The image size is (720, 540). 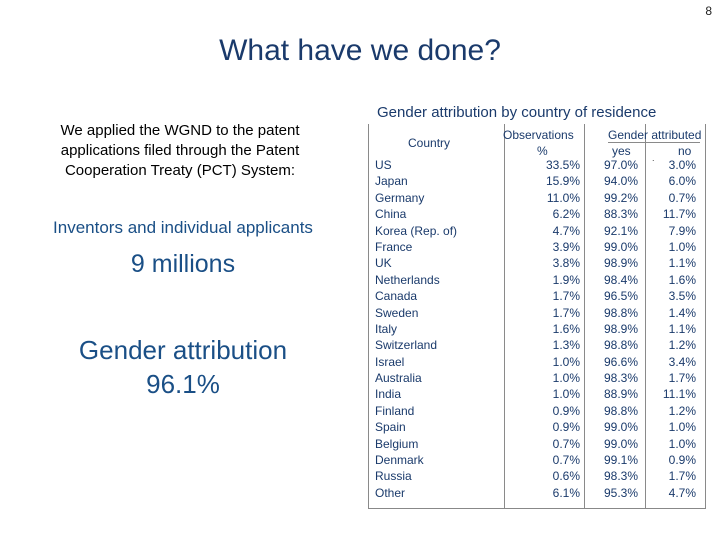 I want to click on table-row: Sweden 1.7% 98.8% 1.4%, so click(x=537, y=314).